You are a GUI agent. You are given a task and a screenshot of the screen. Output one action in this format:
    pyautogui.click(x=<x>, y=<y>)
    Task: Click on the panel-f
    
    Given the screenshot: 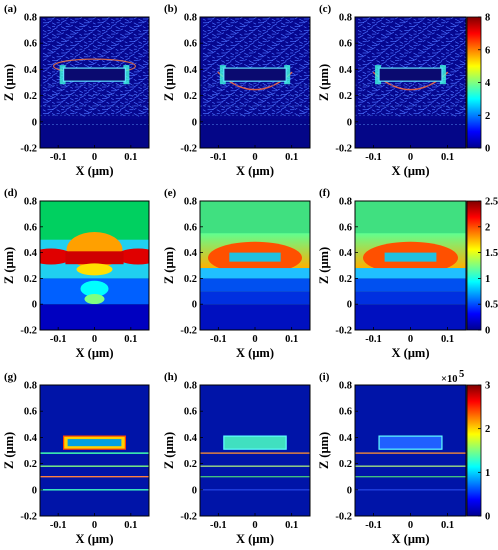 What is the action you would take?
    pyautogui.click(x=418, y=265)
    